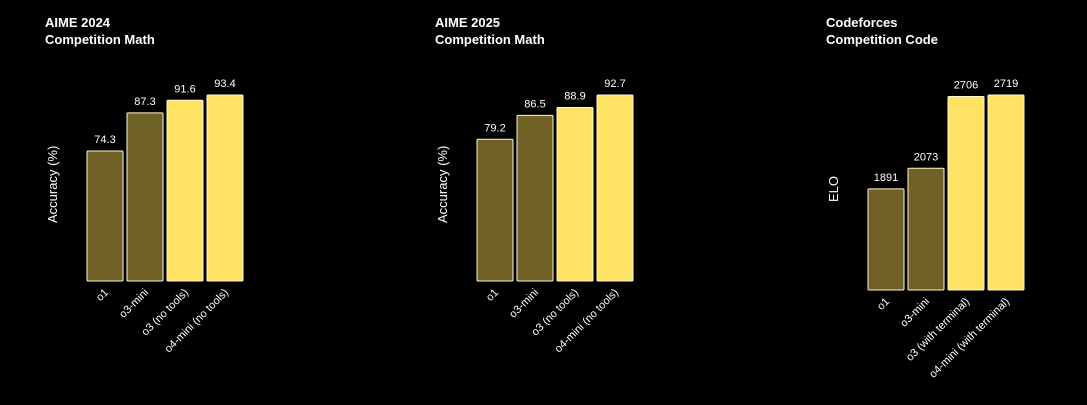  I want to click on bar-value-label: 2719, so click(1006, 84).